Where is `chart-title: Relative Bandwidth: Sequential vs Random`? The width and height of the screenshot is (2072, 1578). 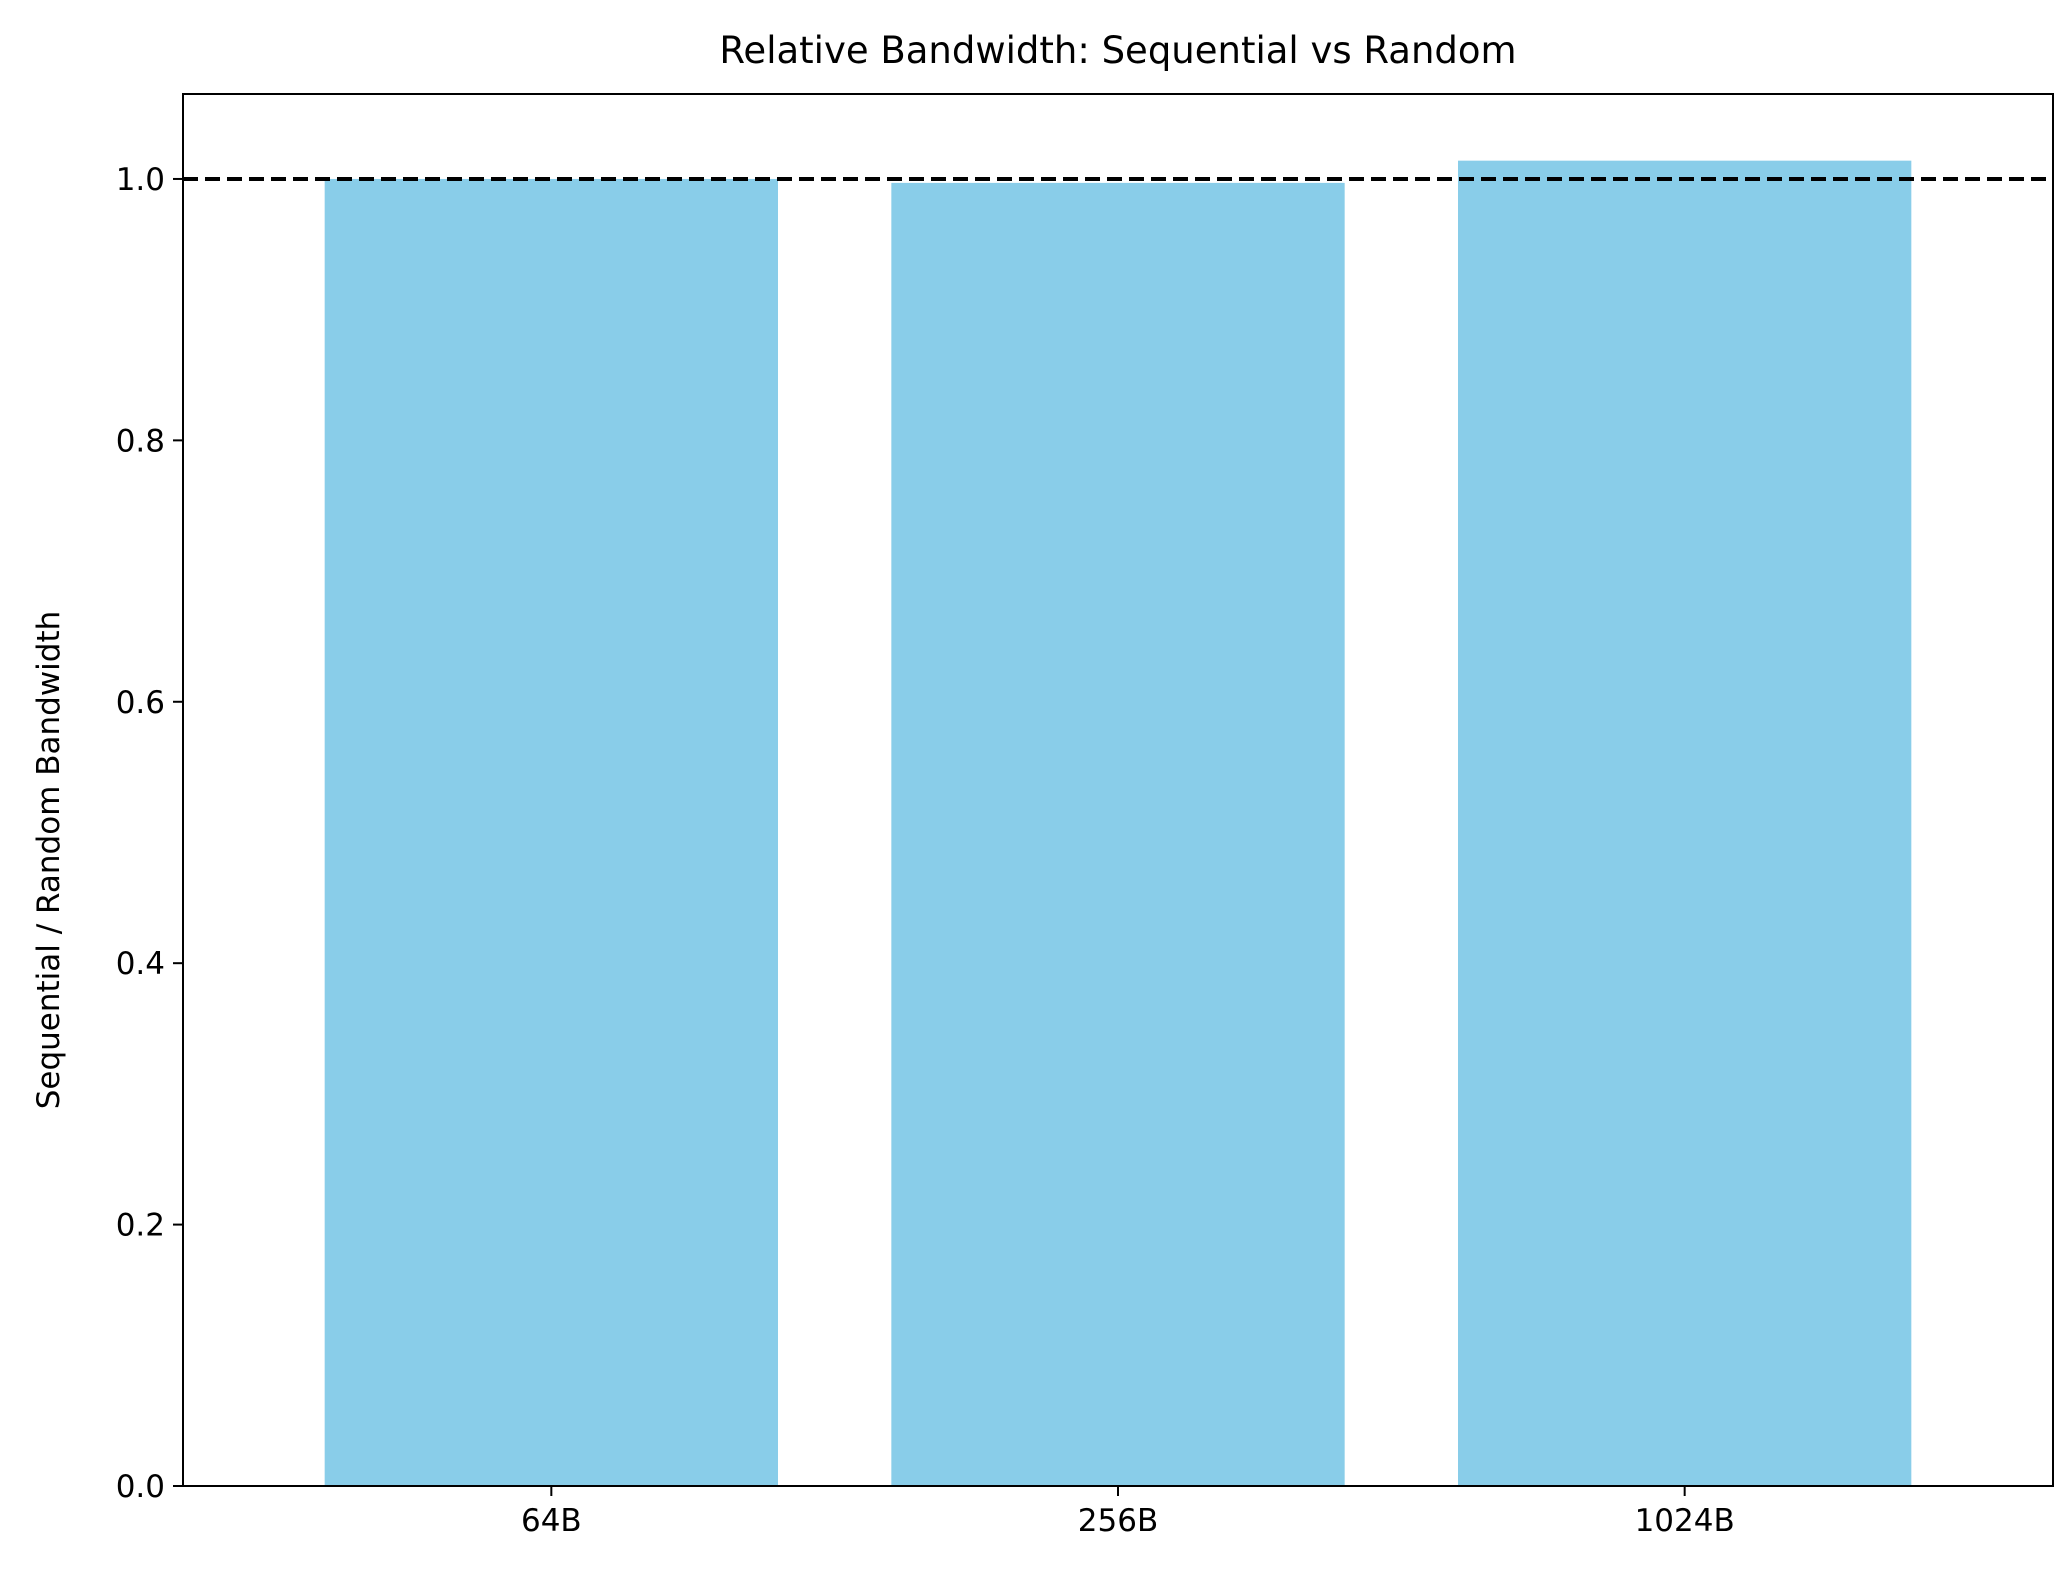 chart-title: Relative Bandwidth: Sequential vs Random is located at coordinates (1117, 50).